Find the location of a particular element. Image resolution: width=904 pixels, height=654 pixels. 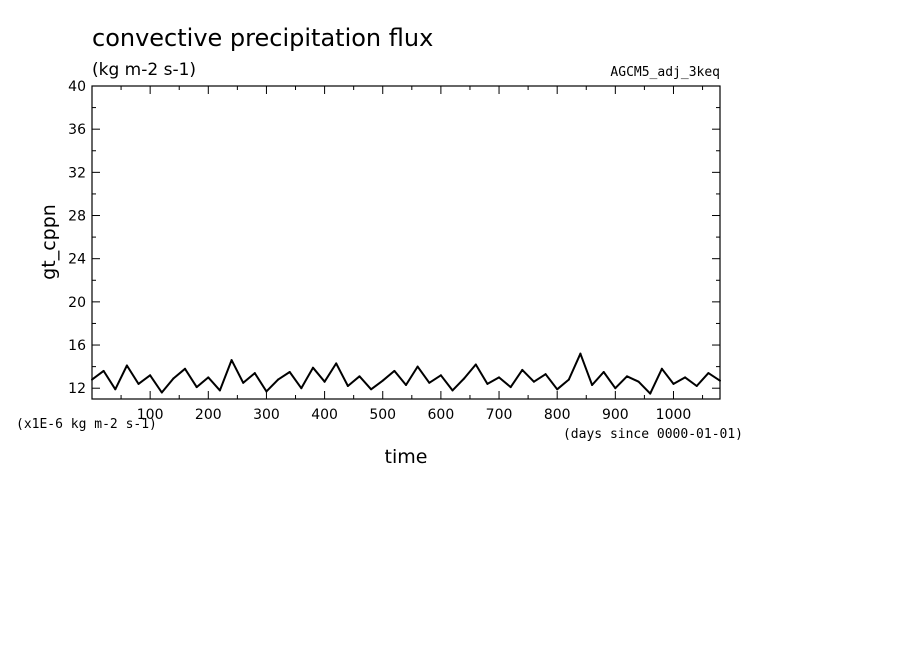

x-tick-label: 700 is located at coordinates (499, 415).